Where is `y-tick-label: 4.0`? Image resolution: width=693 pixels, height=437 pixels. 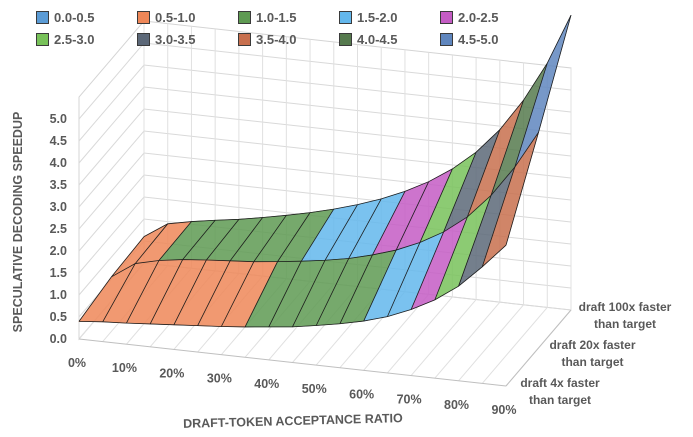 y-tick-label: 4.0 is located at coordinates (58, 163).